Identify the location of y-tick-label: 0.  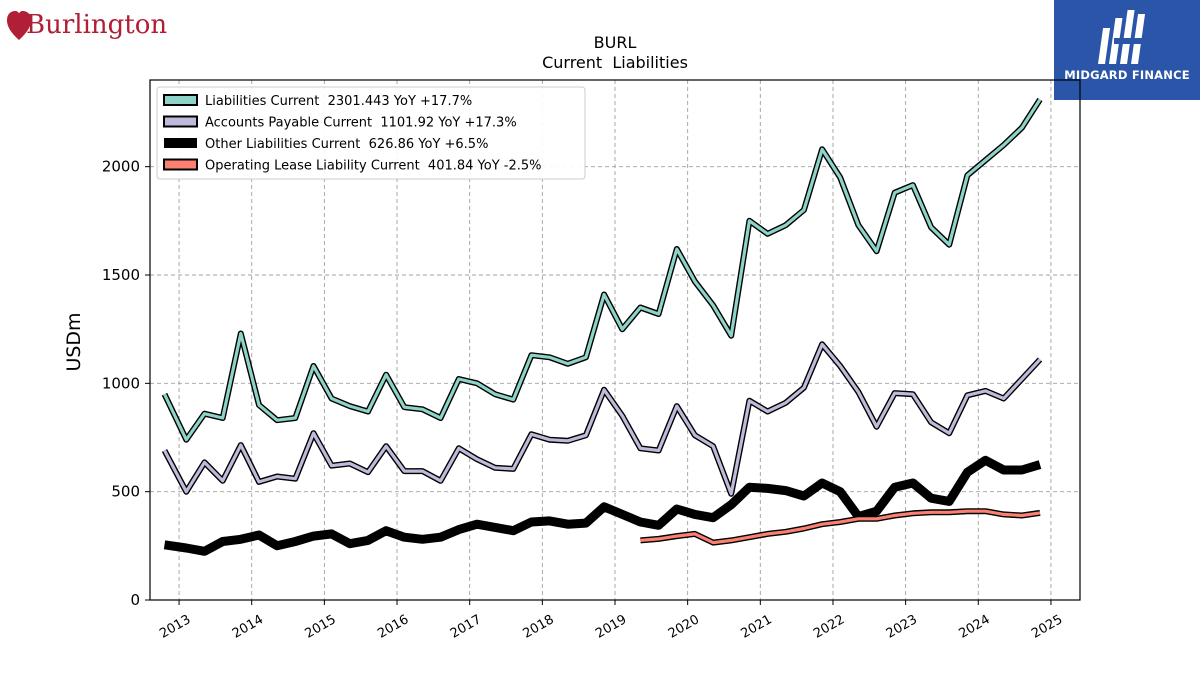
(135, 600).